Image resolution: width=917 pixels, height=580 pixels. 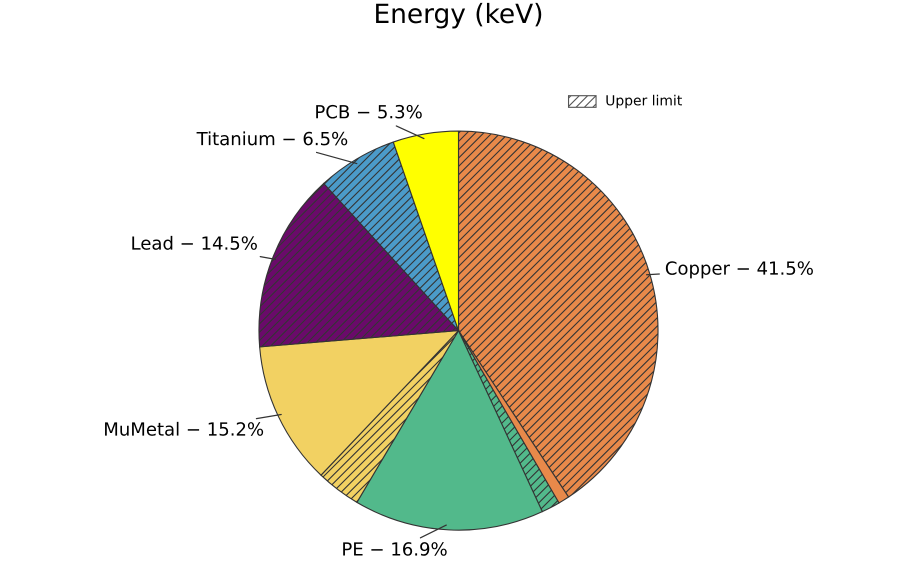 I want to click on slice-label: MuMetal − 15.2%, so click(x=184, y=429).